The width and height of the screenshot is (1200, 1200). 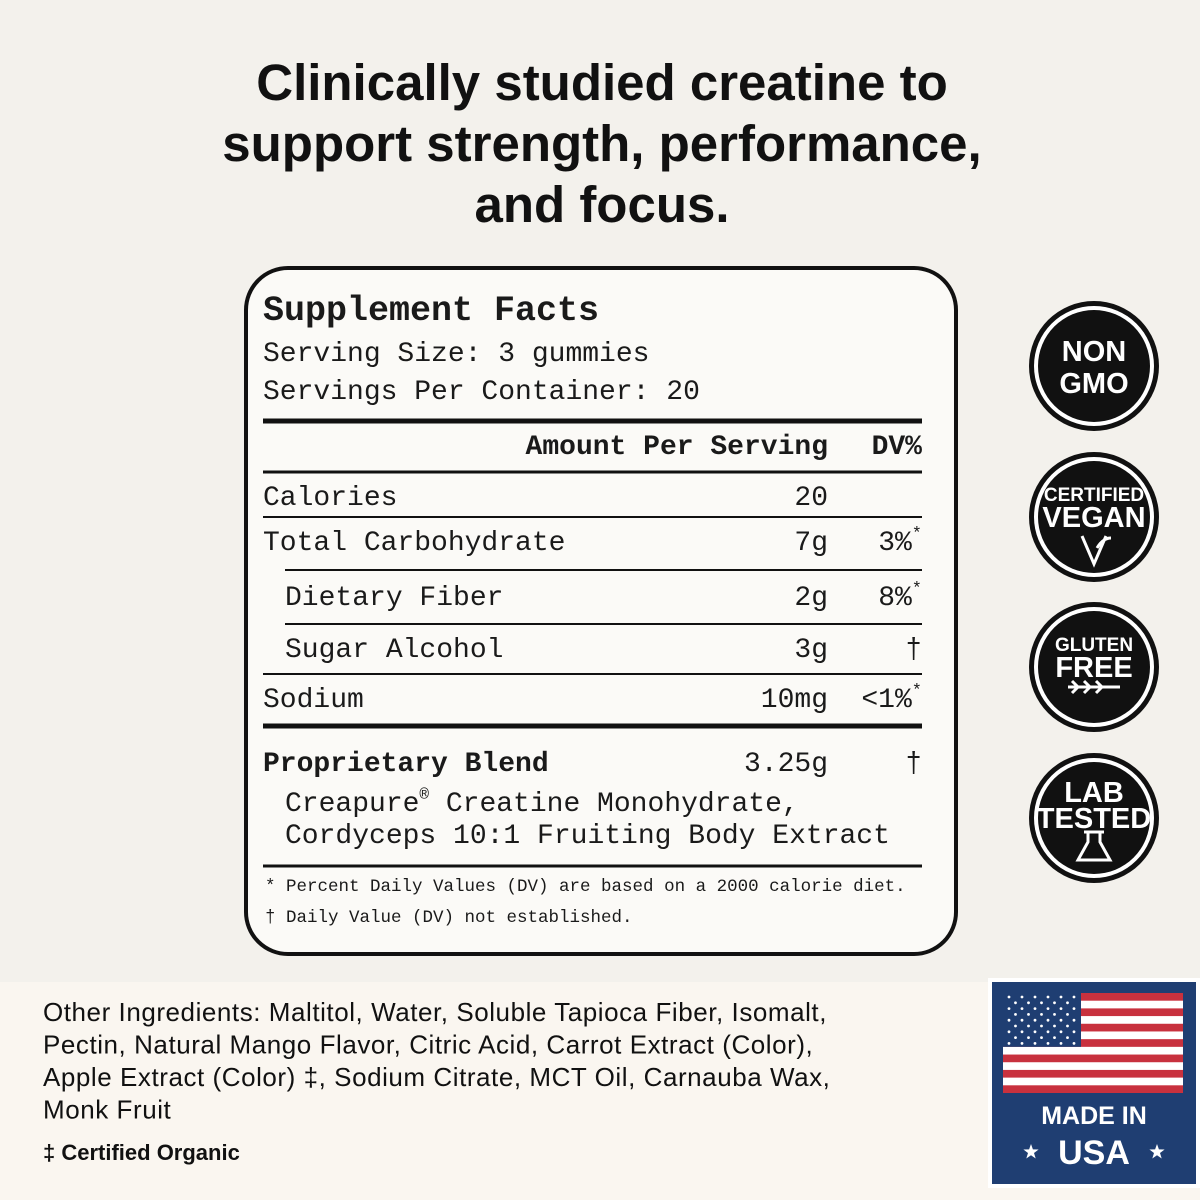 I want to click on row-name: Sugar Alcohol, so click(x=394, y=650).